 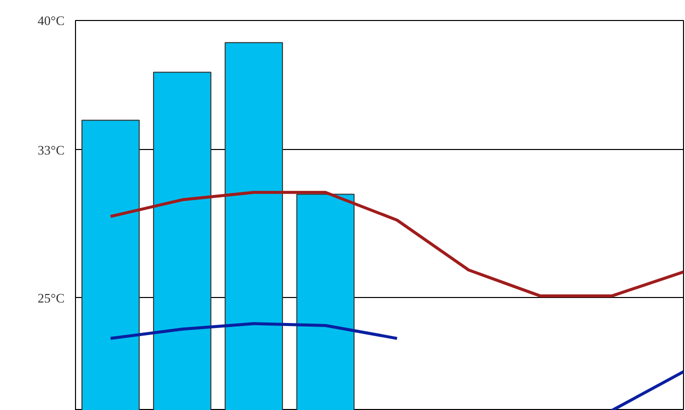 I want to click on y-tick-label: 33°C, so click(x=51, y=150).